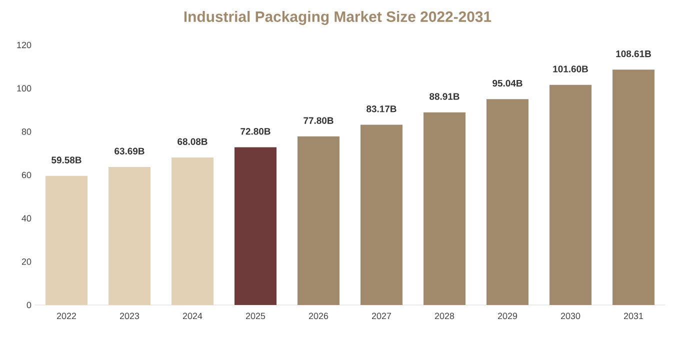 The image size is (675, 337). I want to click on data-label: 77.80B, so click(319, 120).